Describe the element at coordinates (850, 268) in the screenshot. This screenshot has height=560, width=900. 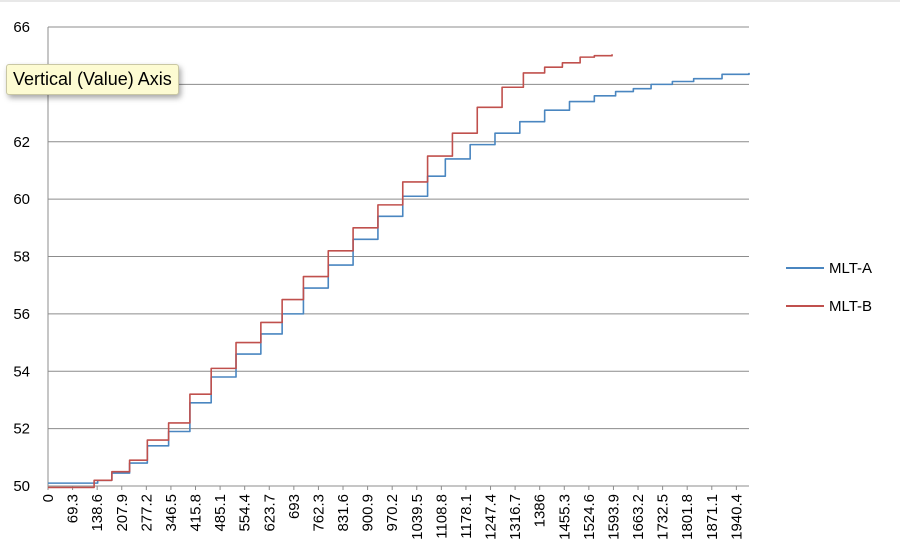
I see `legend-label-mlt-a: MLT-A` at that location.